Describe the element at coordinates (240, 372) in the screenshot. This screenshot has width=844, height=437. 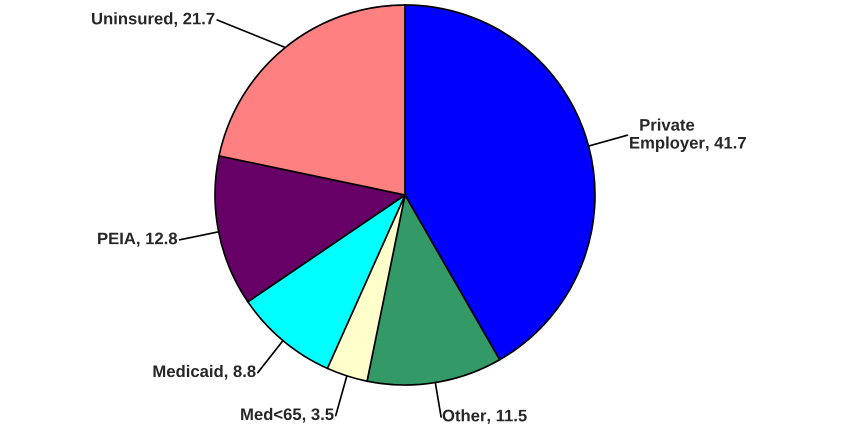
I see `data-label: , 8.8` at that location.